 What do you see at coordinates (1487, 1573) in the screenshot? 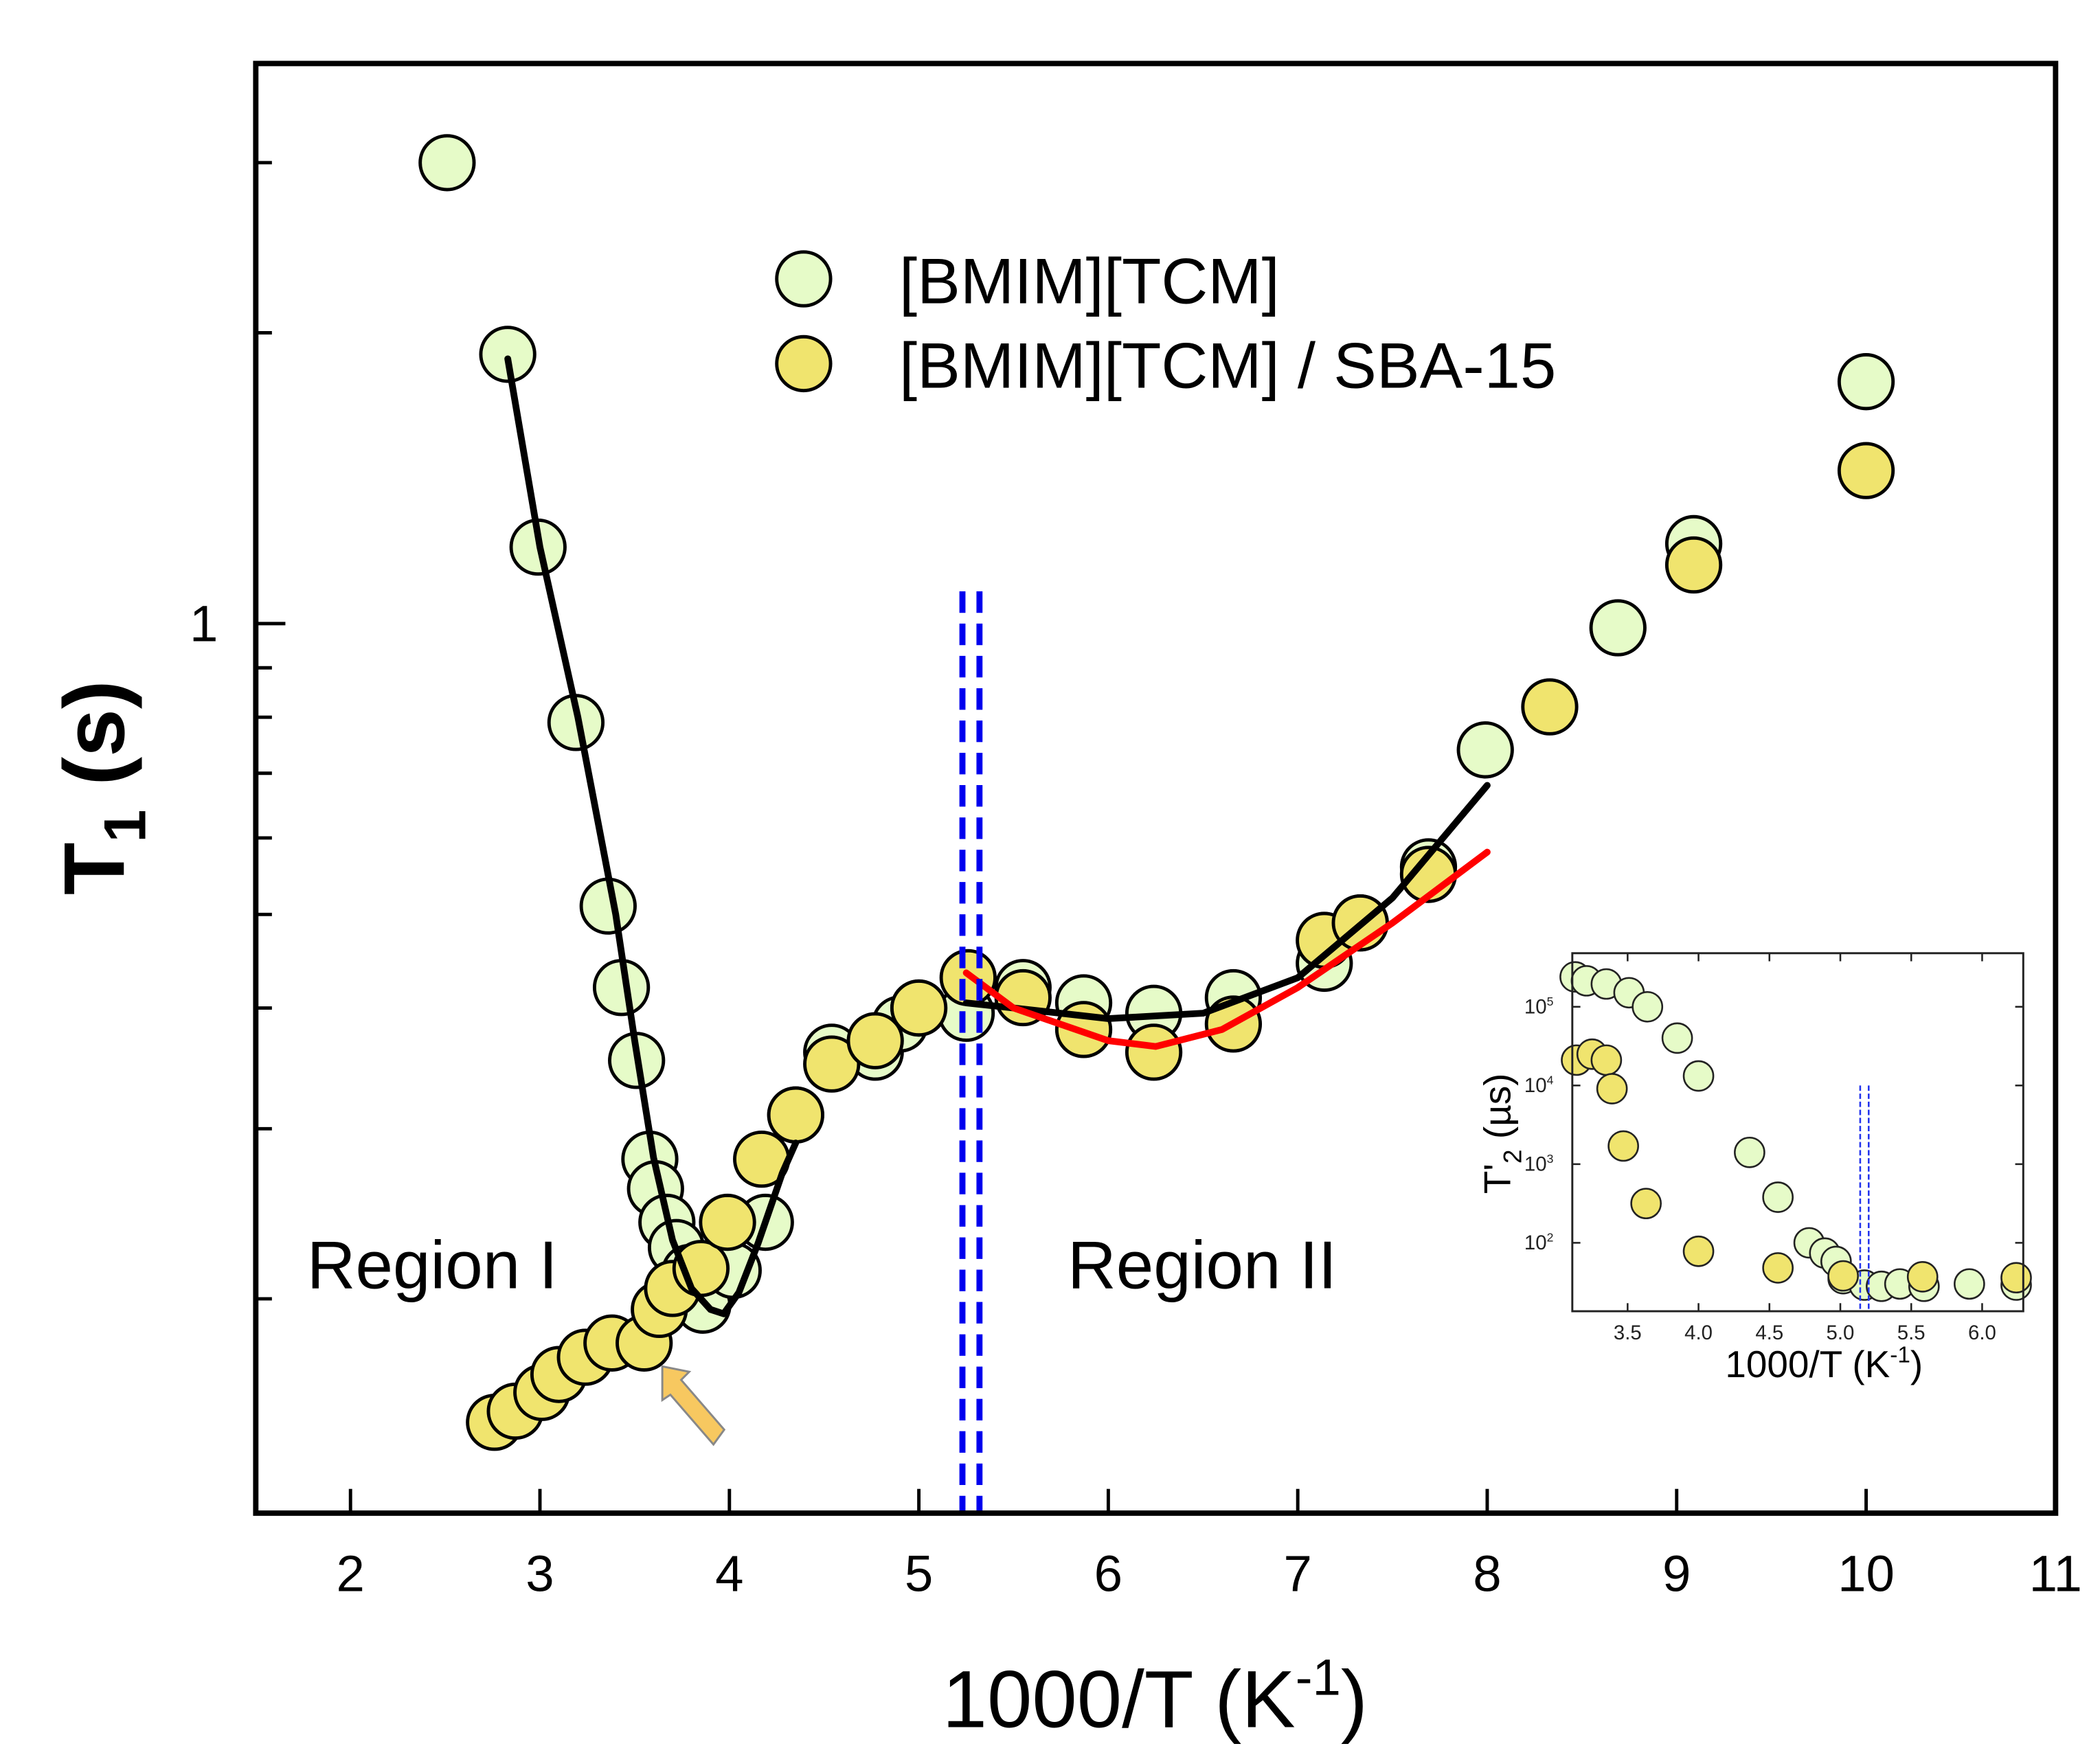
I see `x-tick-label: 8` at bounding box center [1487, 1573].